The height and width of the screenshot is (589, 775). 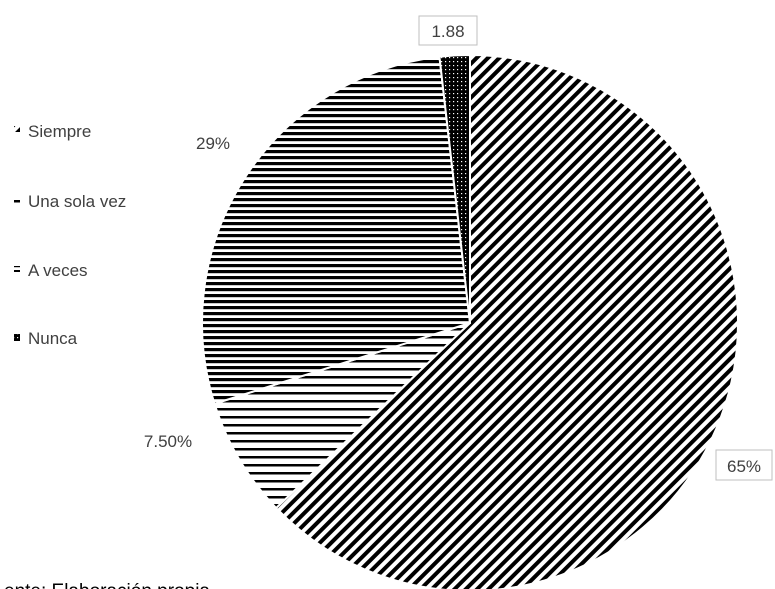 I want to click on legend-label-una-sola-vez: Una sola vez, so click(x=77, y=201).